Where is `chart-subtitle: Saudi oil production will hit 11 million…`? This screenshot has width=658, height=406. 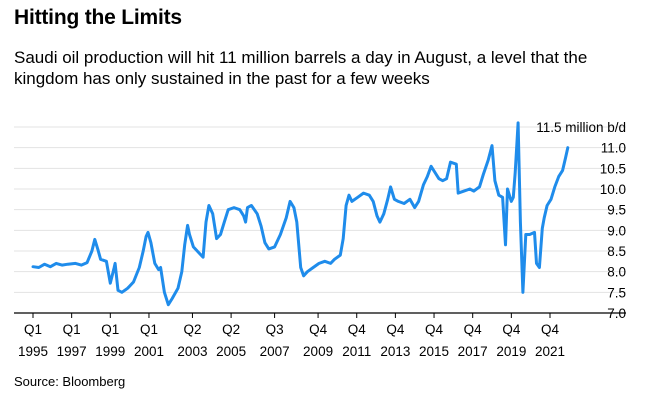
chart-subtitle: Saudi oil production will hit 11 million… is located at coordinates (301, 68).